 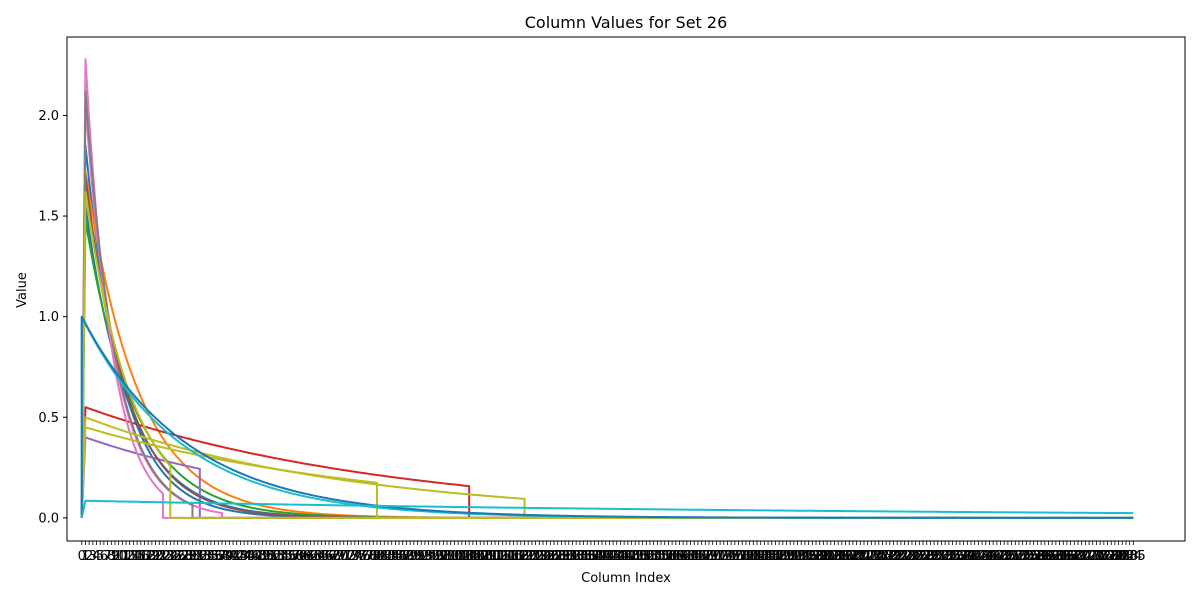 I want to click on x-tick-label: 197, so click(x=808, y=556).